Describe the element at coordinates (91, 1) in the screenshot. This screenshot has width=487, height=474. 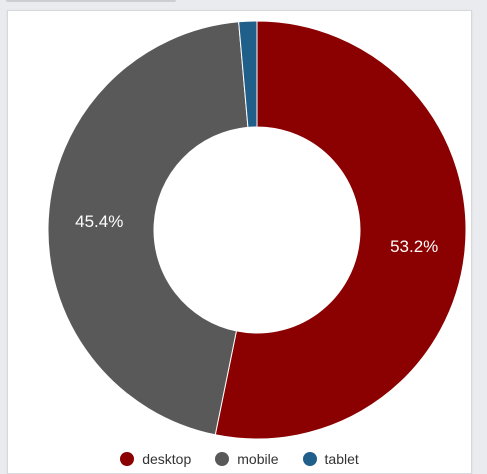
I see `cut-off-header` at that location.